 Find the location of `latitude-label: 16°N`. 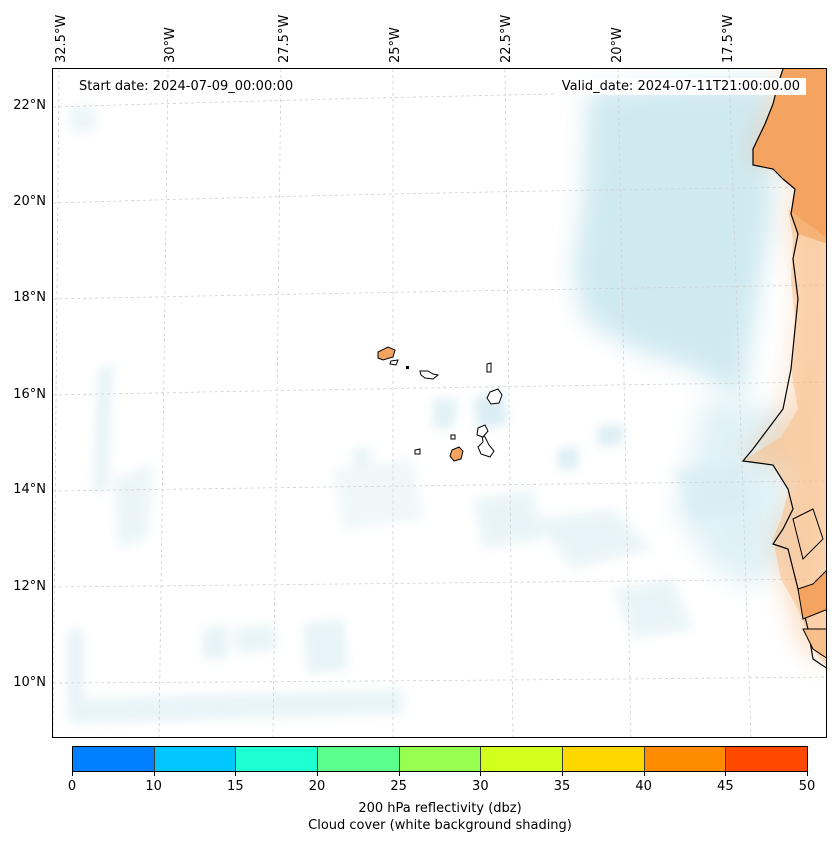

latitude-label: 16°N is located at coordinates (29, 394).